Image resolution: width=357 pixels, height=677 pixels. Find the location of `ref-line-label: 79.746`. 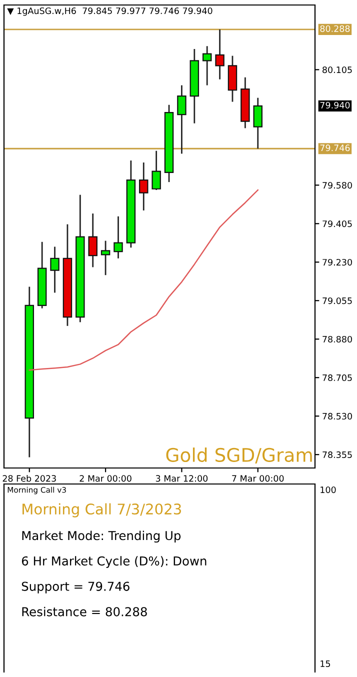

ref-line-label: 79.746 is located at coordinates (335, 148).